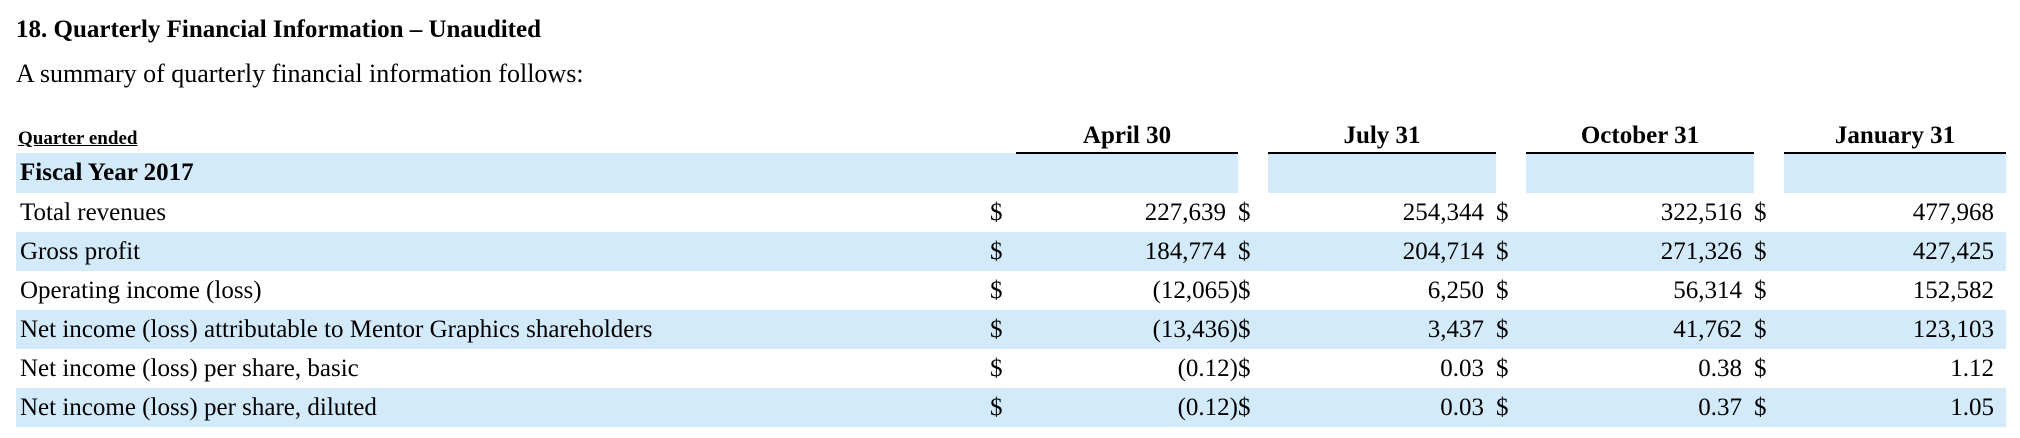 Image resolution: width=2020 pixels, height=438 pixels. I want to click on row-label: Gross profit, so click(503, 251).